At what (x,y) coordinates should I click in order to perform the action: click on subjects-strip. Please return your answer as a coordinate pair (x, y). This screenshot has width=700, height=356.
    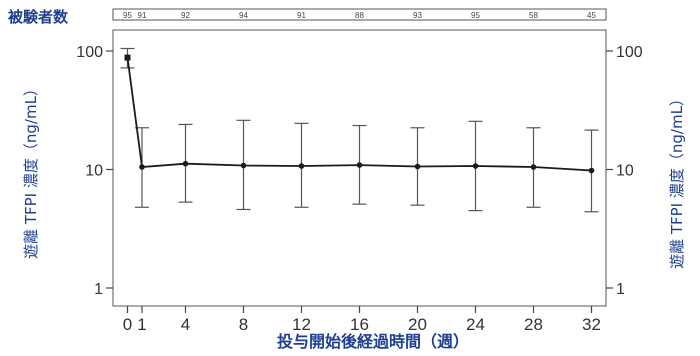
    Looking at the image, I should click on (359, 14).